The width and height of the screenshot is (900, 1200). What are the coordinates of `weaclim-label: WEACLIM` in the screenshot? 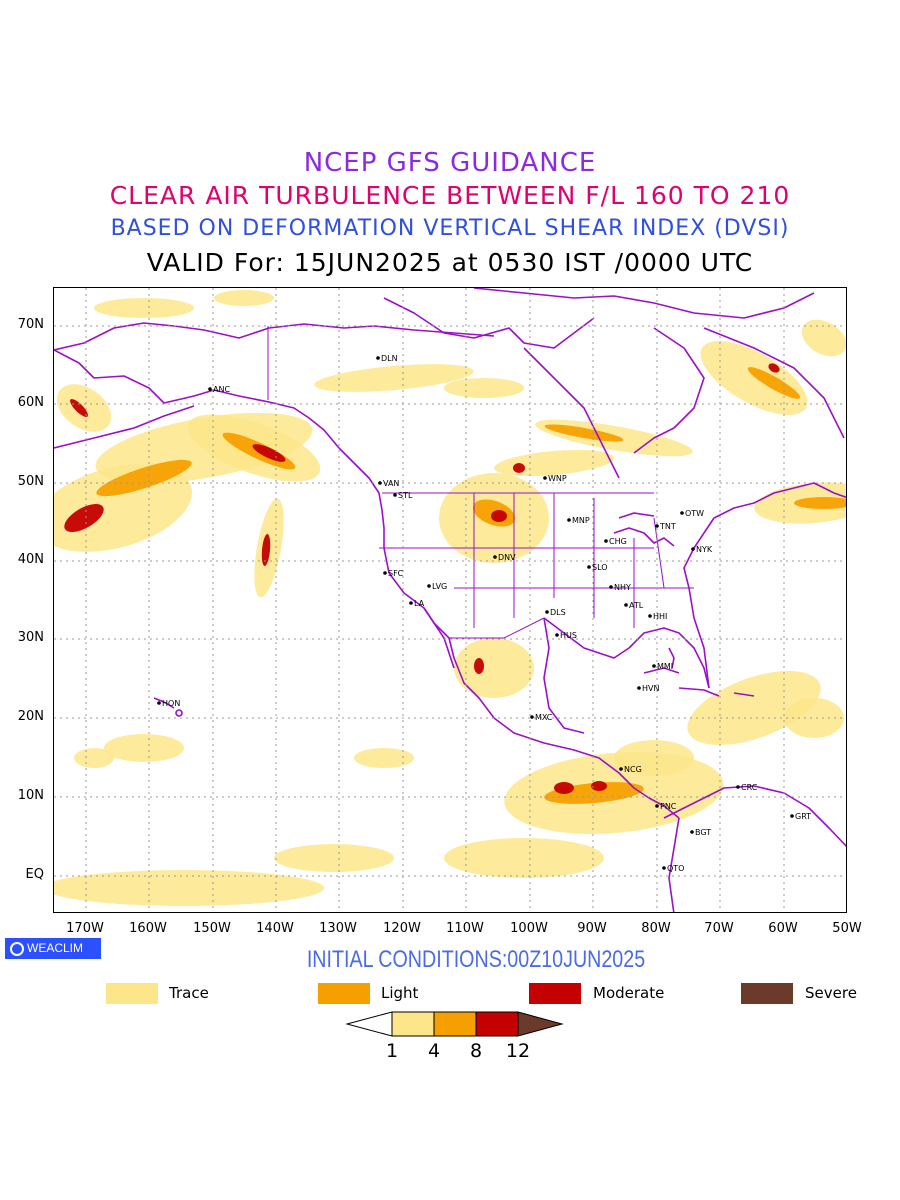 It's located at (55, 948).